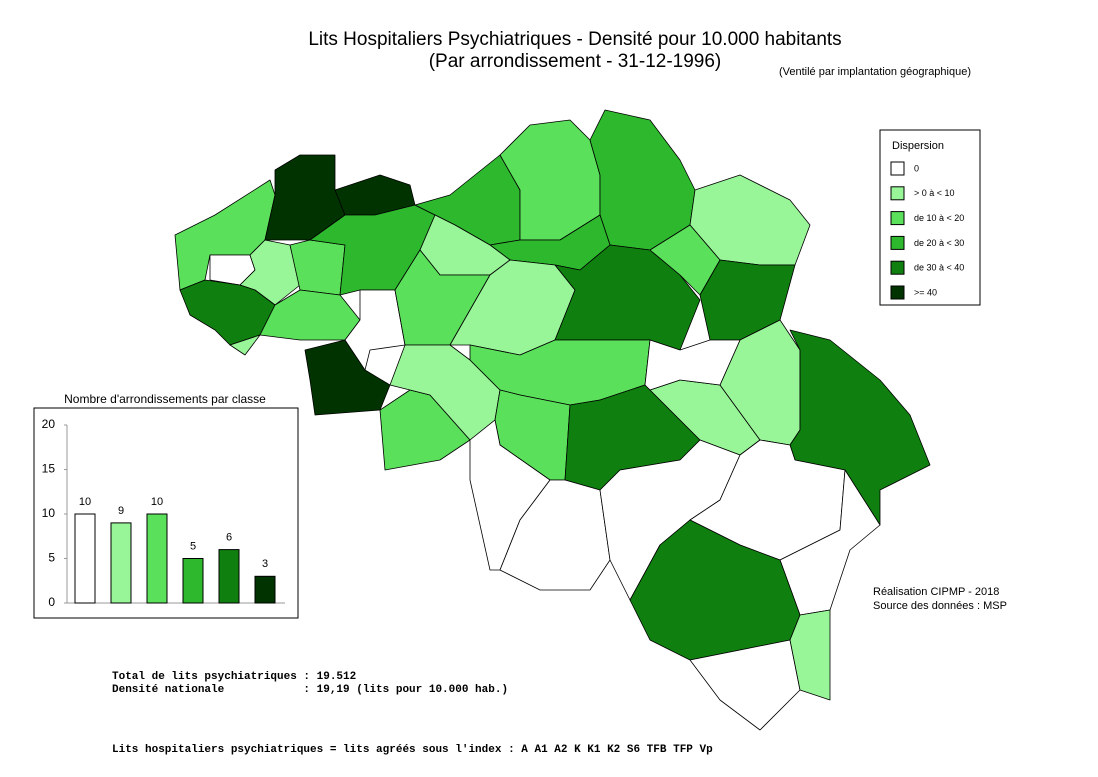 Image resolution: width=1098 pixels, height=777 pixels. I want to click on y-tick-label: 15, so click(49, 469).